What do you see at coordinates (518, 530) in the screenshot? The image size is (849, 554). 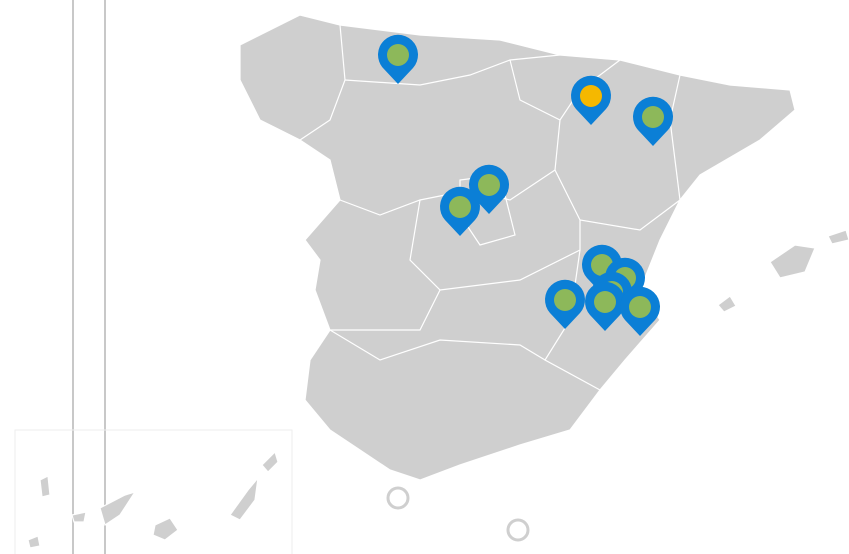 I see `melilla` at bounding box center [518, 530].